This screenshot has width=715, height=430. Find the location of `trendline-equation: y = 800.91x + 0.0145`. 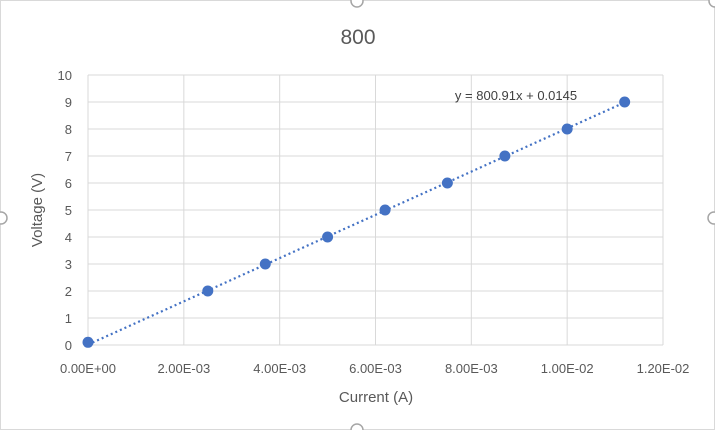

trendline-equation: y = 800.91x + 0.0145 is located at coordinates (516, 95).